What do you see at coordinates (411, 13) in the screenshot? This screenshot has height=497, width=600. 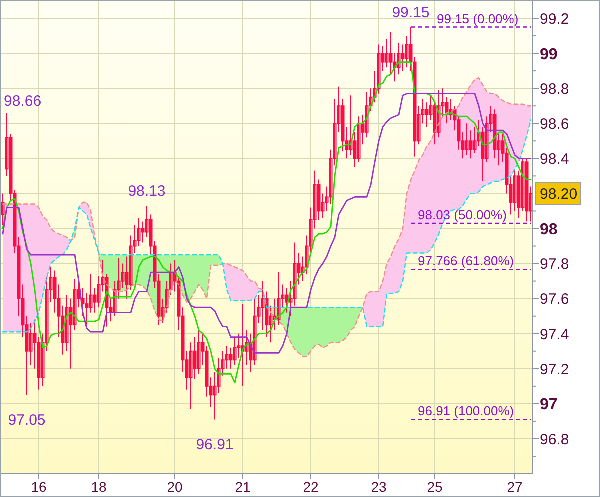 I see `annotation: 99.15` at bounding box center [411, 13].